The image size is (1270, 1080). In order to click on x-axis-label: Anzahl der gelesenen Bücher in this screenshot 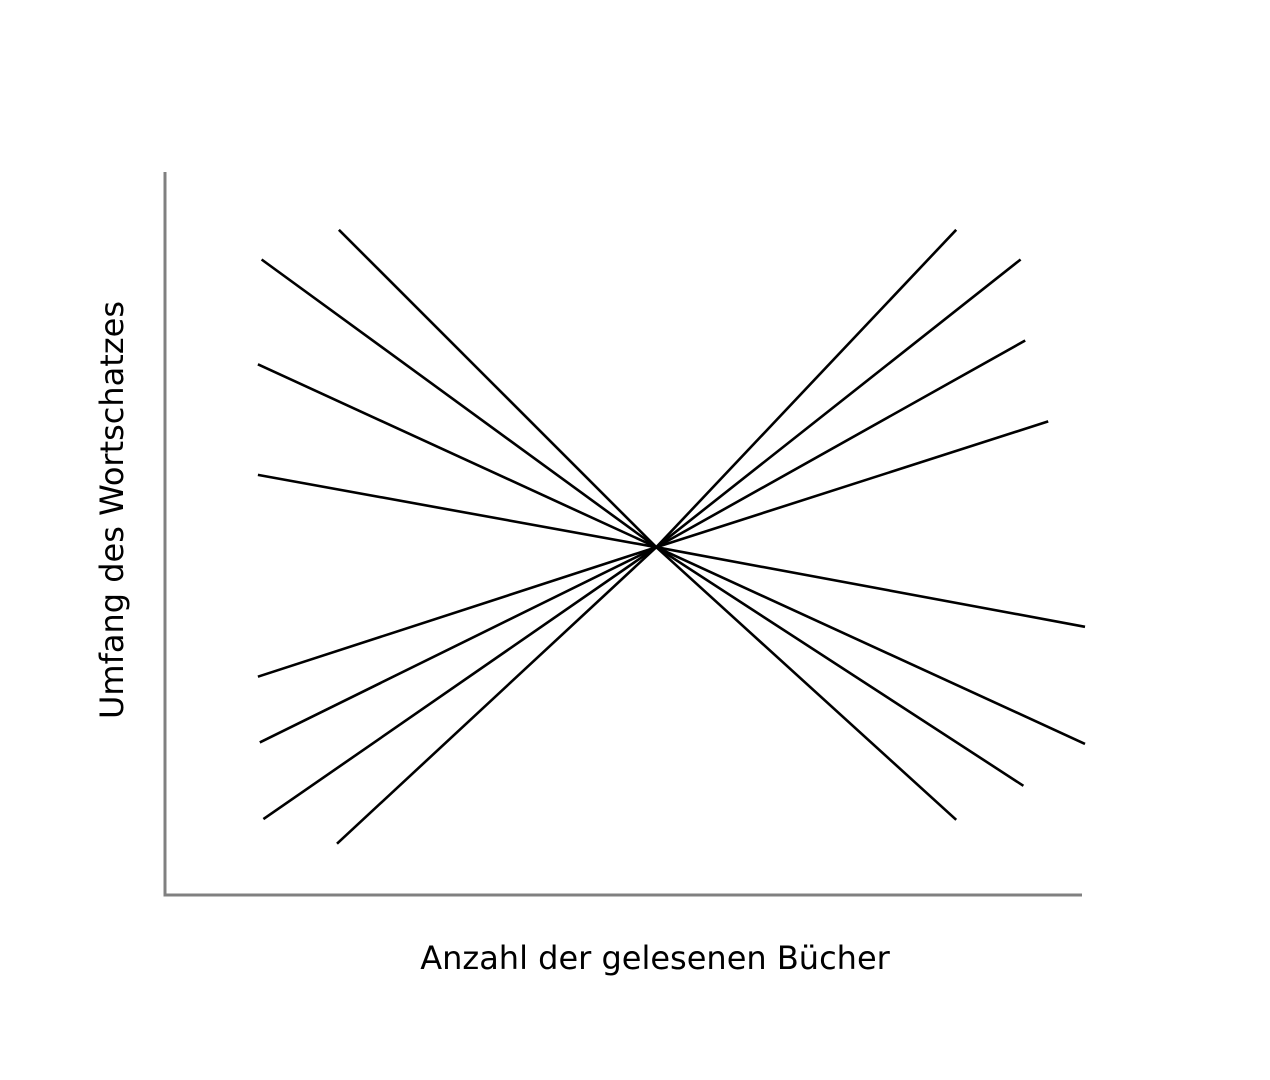, I will do `click(655, 958)`.